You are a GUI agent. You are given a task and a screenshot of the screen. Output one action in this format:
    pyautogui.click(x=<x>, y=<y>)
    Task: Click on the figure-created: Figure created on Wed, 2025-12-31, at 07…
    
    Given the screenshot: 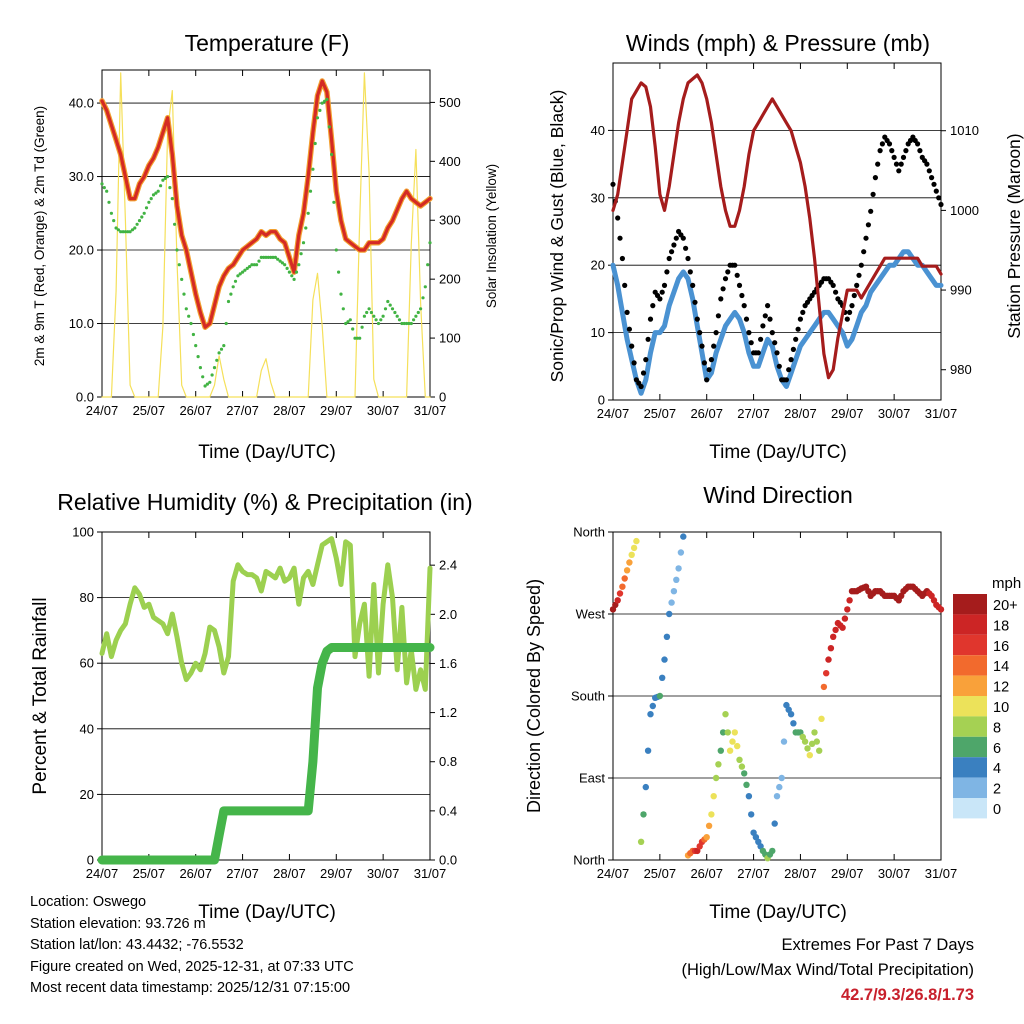 What is the action you would take?
    pyautogui.click(x=192, y=966)
    